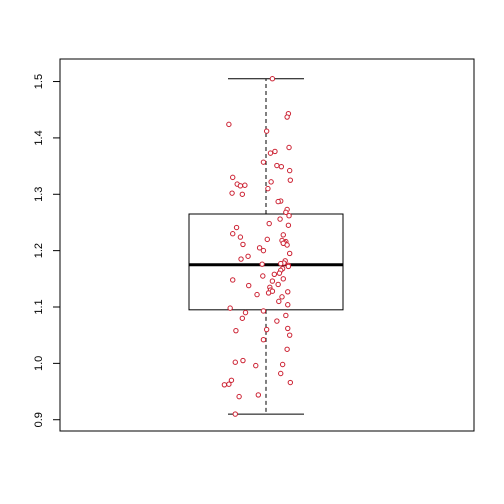 This screenshot has height=504, width=504. I want to click on y-tick-label: 1.1, so click(39, 306).